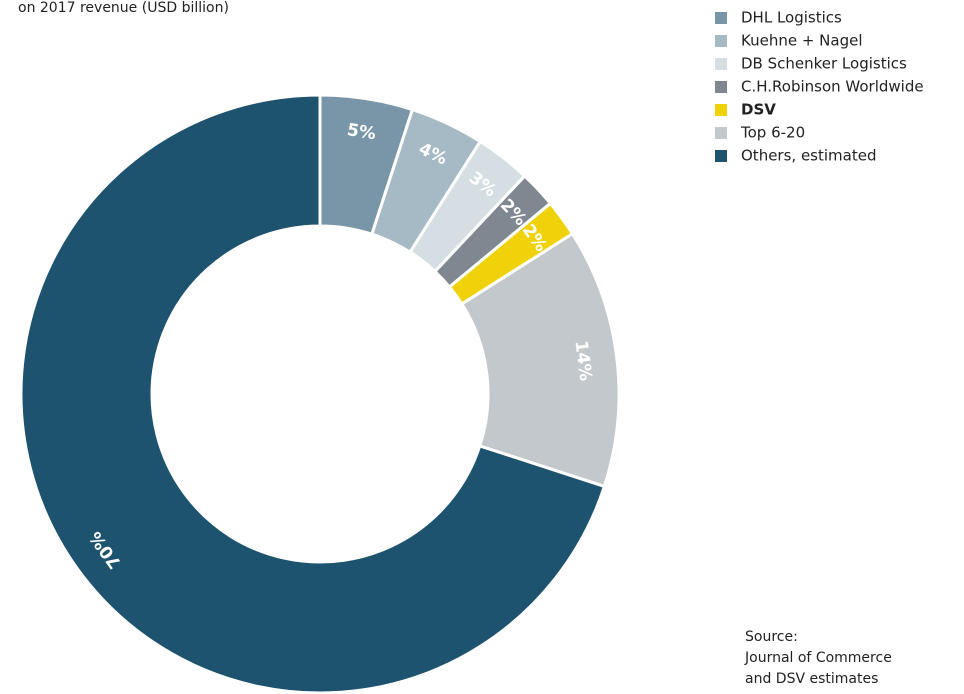 The width and height of the screenshot is (964, 694). Describe the element at coordinates (758, 110) in the screenshot. I see `legend-label: DSV` at that location.